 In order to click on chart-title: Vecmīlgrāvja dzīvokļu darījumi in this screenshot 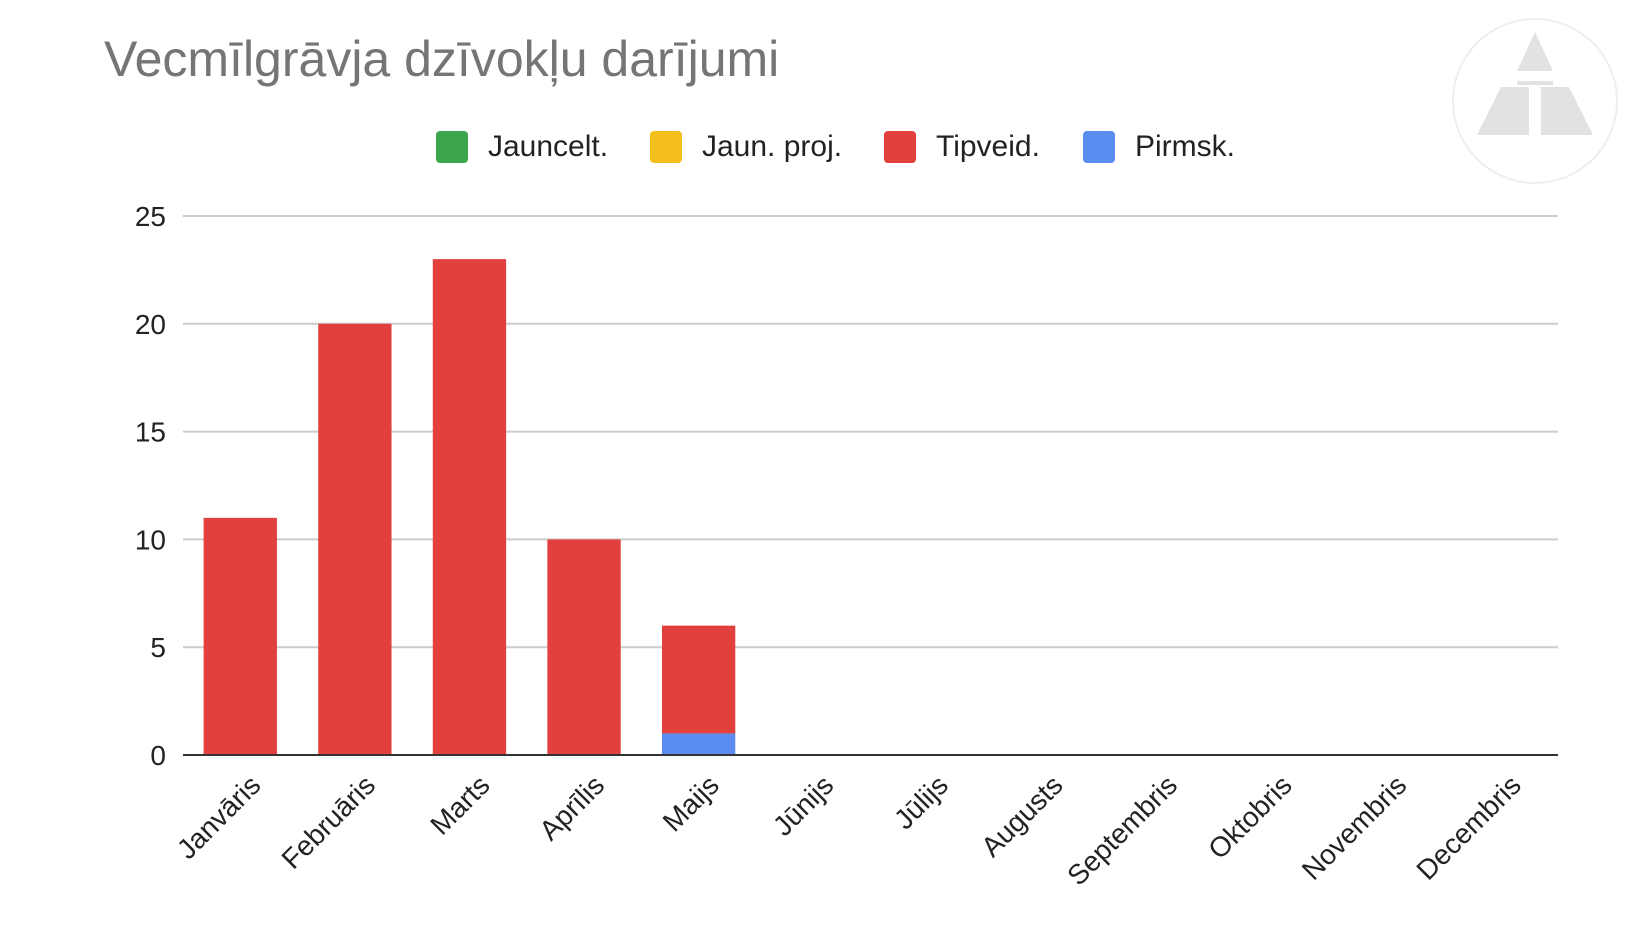, I will do `click(442, 59)`.